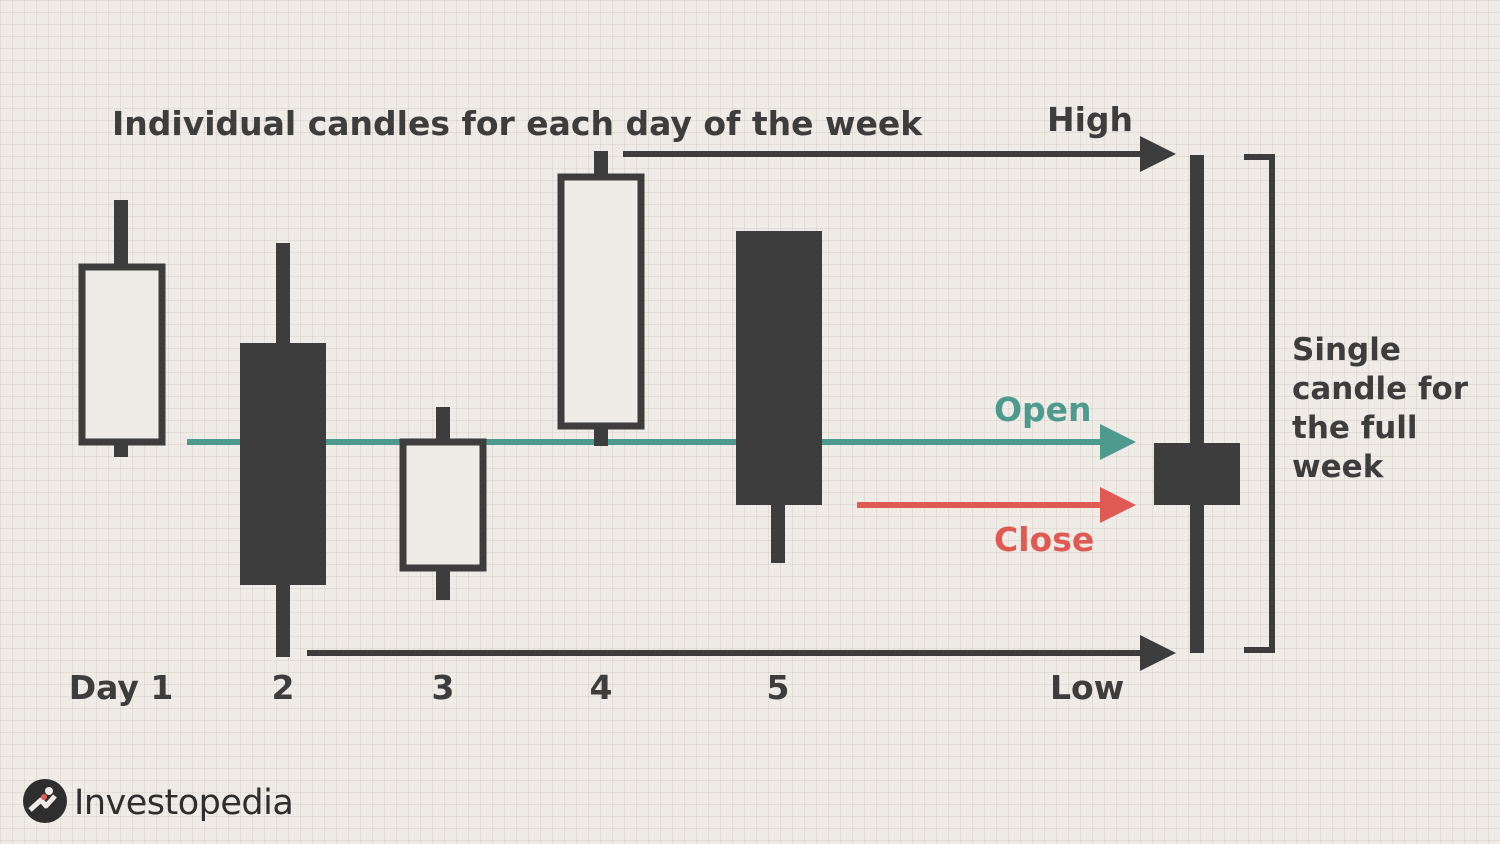 This screenshot has height=844, width=1500. What do you see at coordinates (45, 803) in the screenshot?
I see `investopedia-logo-icon` at bounding box center [45, 803].